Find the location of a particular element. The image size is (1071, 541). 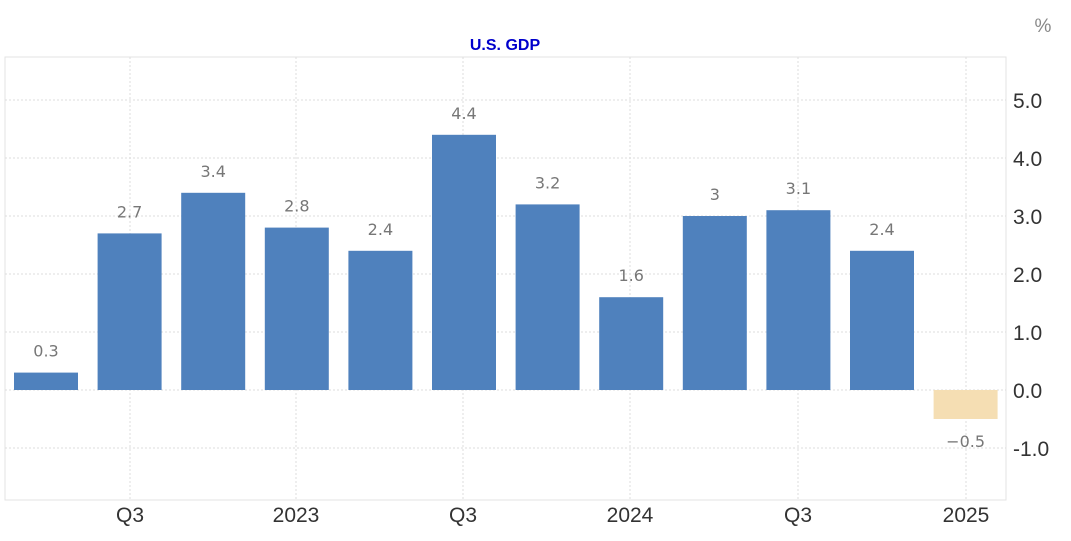

y-tick-label: 4.0 is located at coordinates (1027, 159).